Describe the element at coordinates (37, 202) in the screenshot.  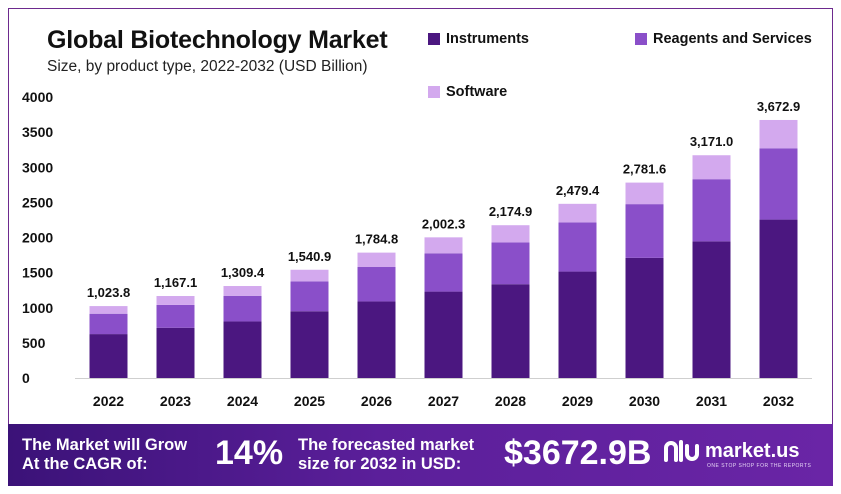
I see `y-tick-label: 2500` at that location.